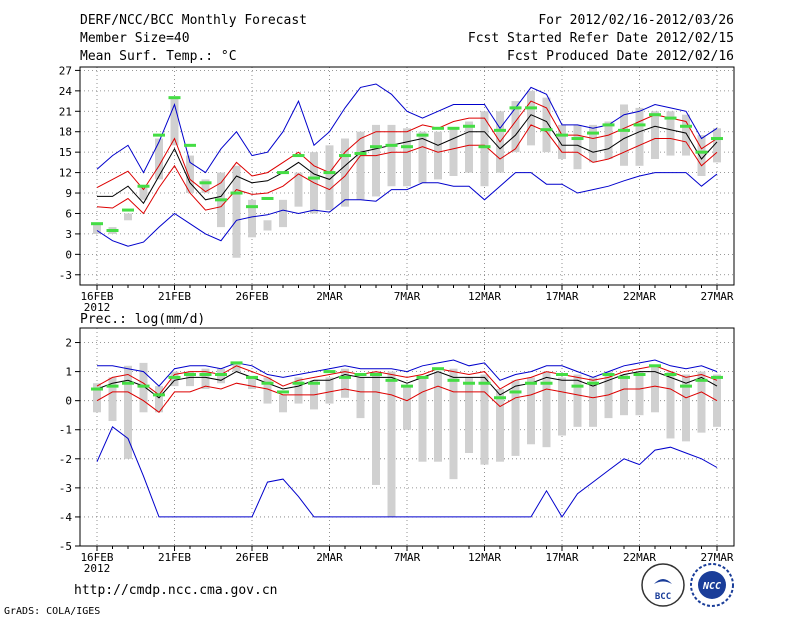  Describe the element at coordinates (663, 585) in the screenshot. I see `bcc-logo: BCC` at that location.